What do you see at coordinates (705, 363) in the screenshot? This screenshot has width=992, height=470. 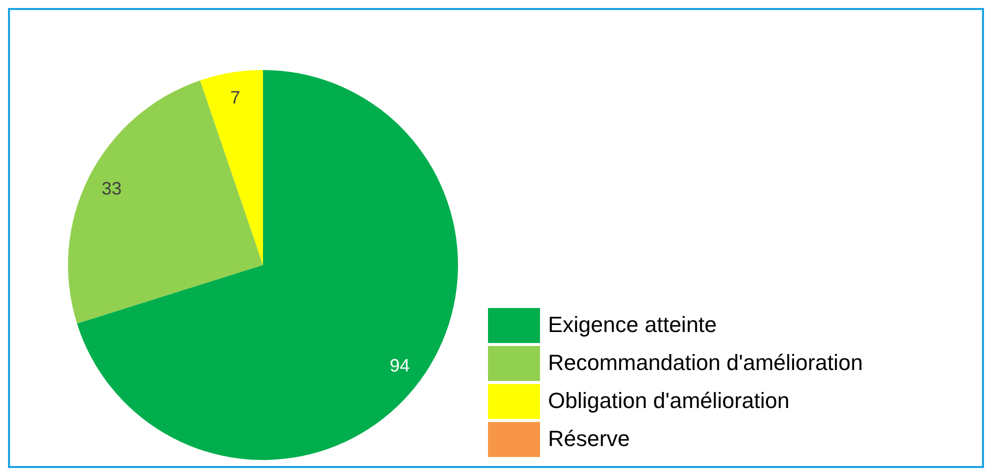 I see `legend-label: Recommandation d'amélioration` at bounding box center [705, 363].